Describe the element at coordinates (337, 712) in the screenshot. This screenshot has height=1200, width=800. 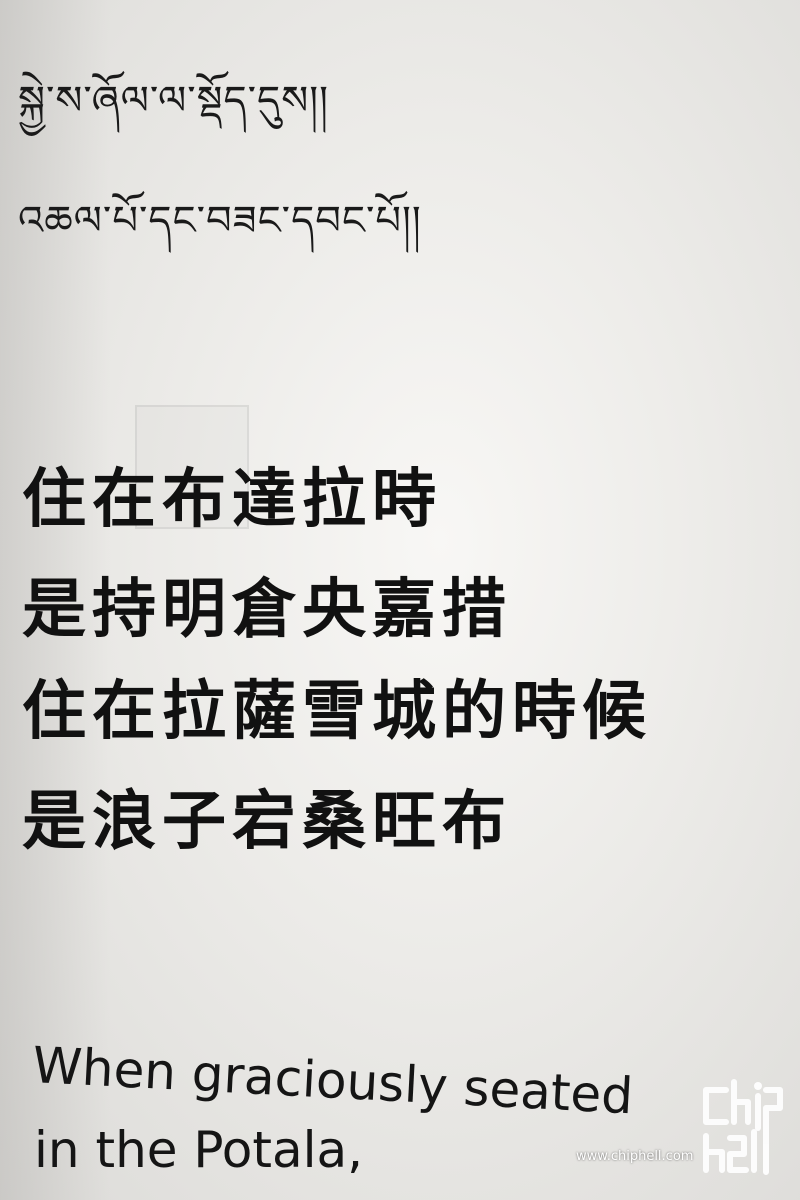
I see `chinese-line-3: 住在拉薩雪城的時候` at that location.